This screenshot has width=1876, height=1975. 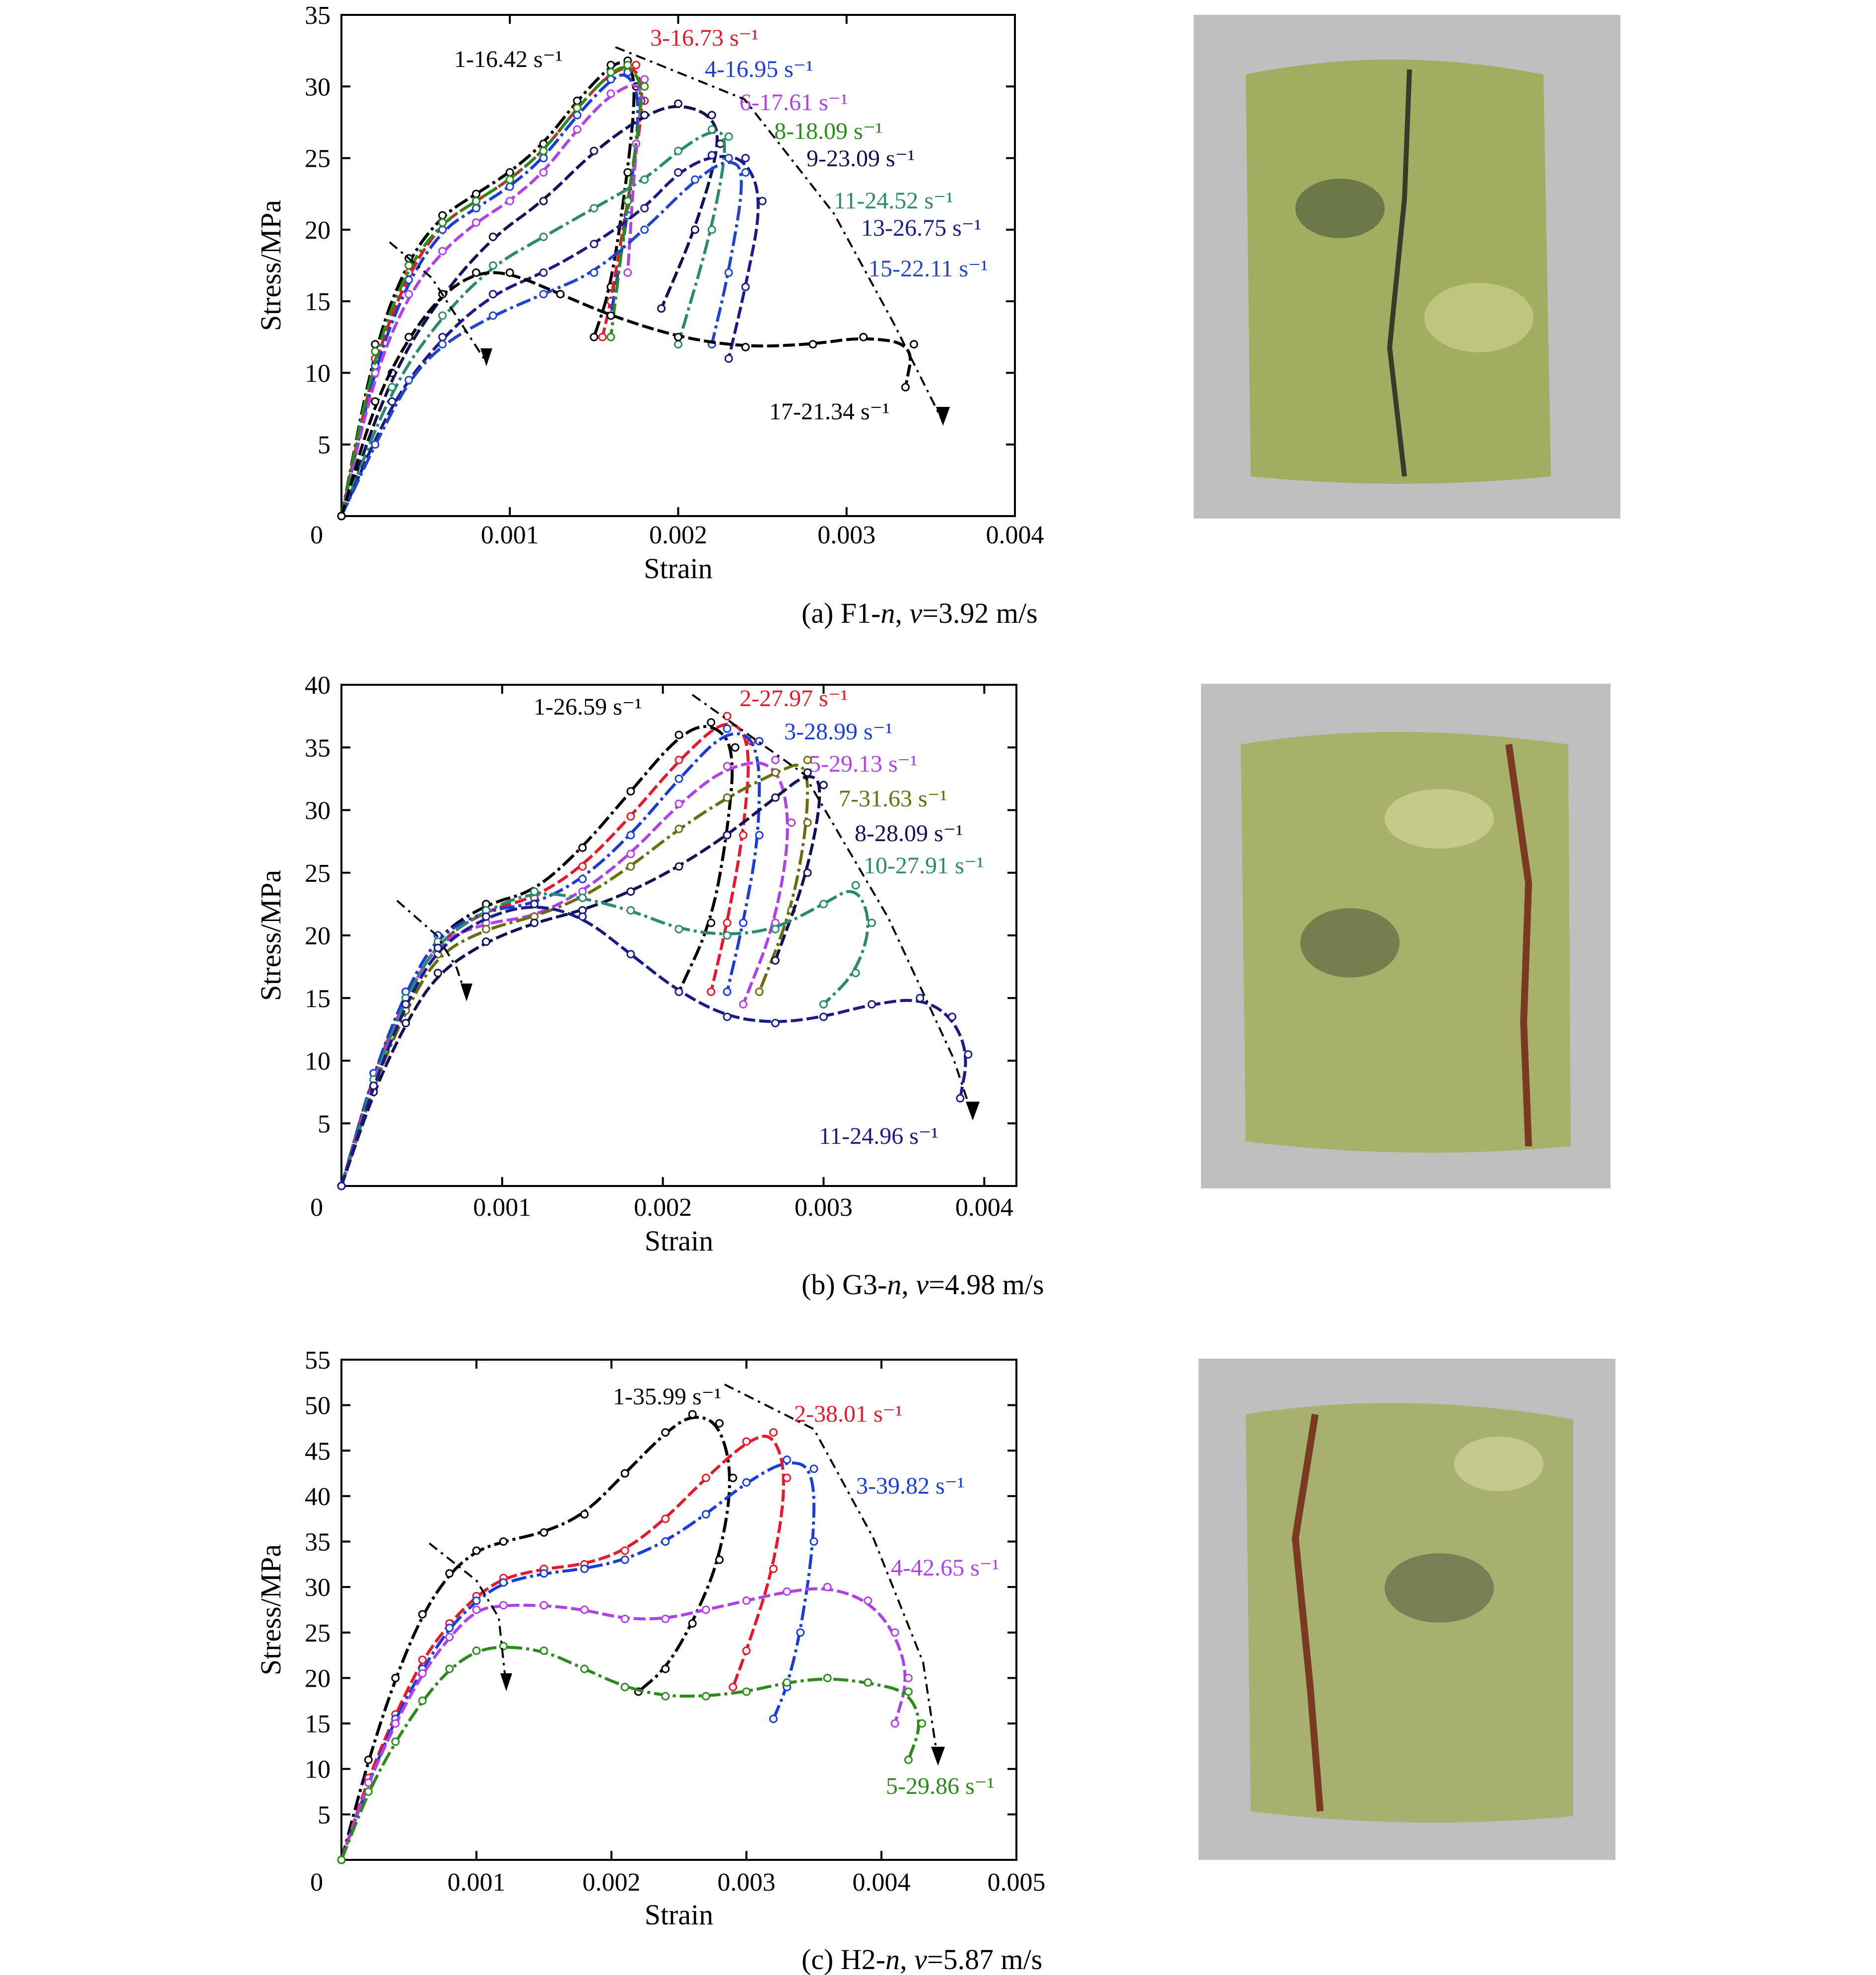 I want to click on y-tick-label: 55, so click(x=318, y=1360).